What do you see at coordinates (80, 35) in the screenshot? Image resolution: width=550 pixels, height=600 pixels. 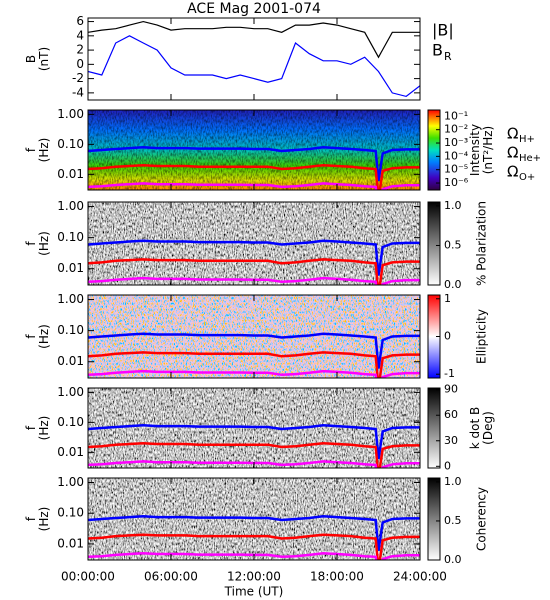 I see `y-tick-label: 4` at bounding box center [80, 35].